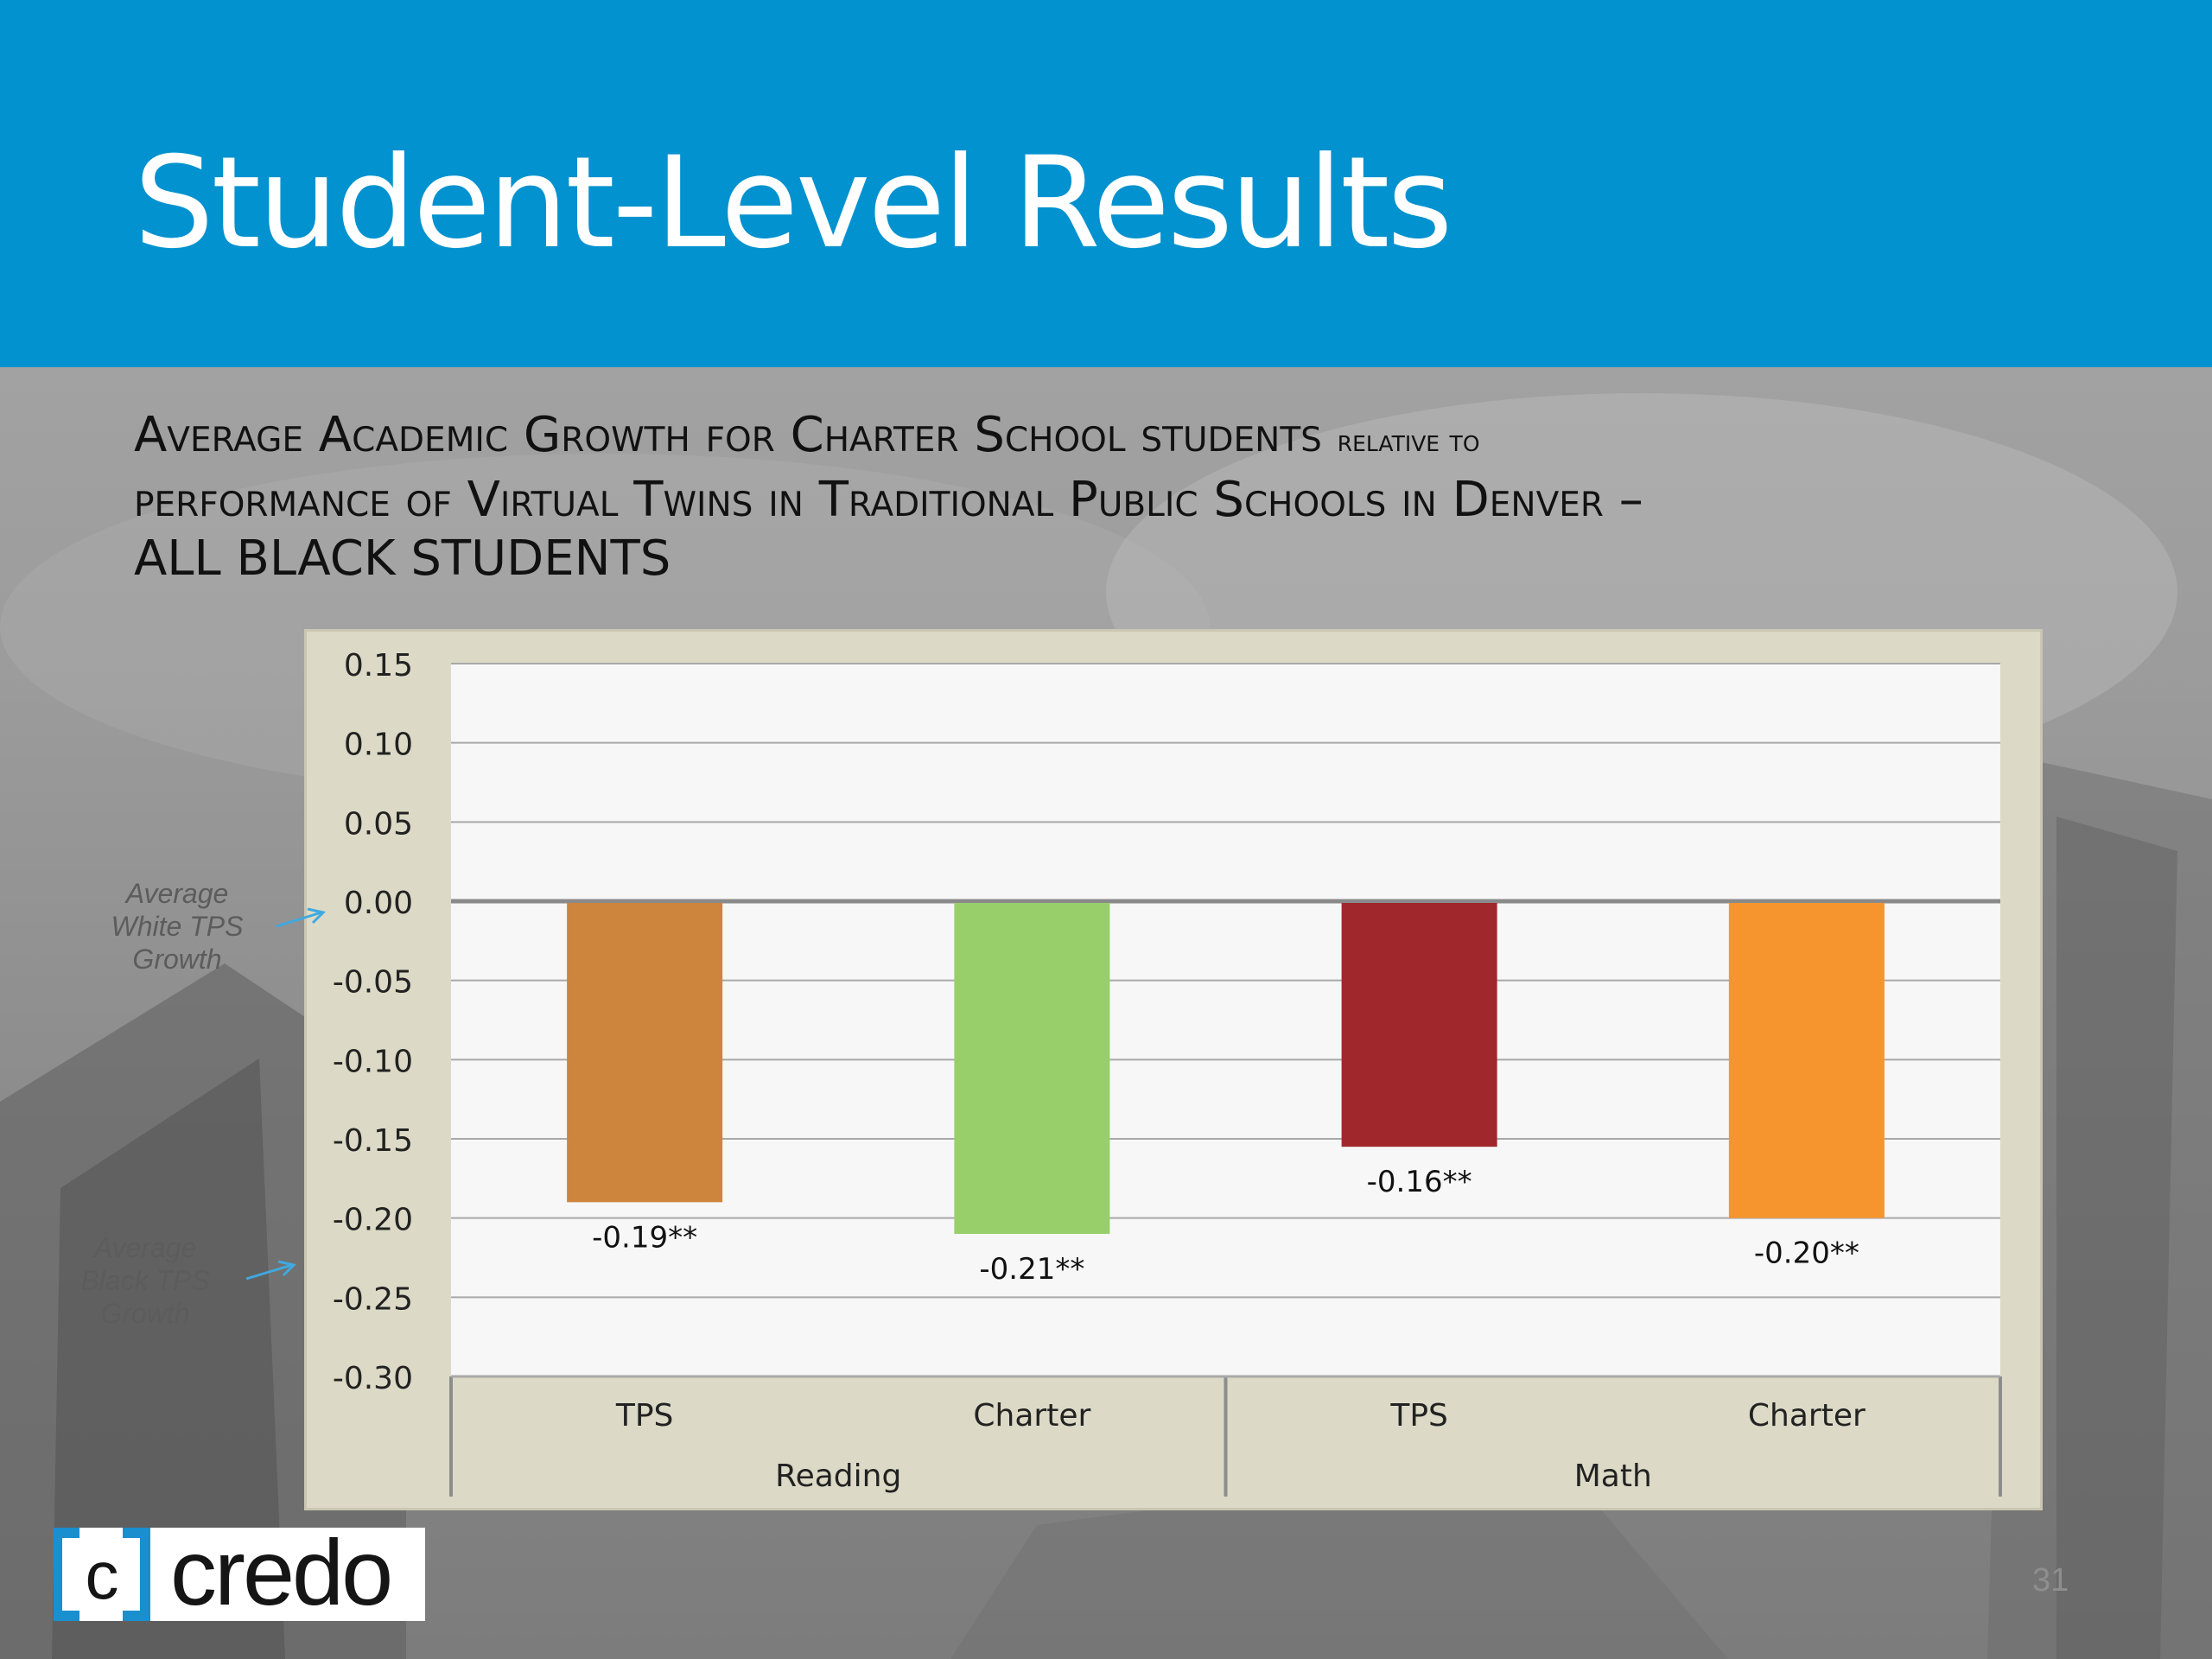  Describe the element at coordinates (644, 1237) in the screenshot. I see `data-label: -0.19**` at that location.